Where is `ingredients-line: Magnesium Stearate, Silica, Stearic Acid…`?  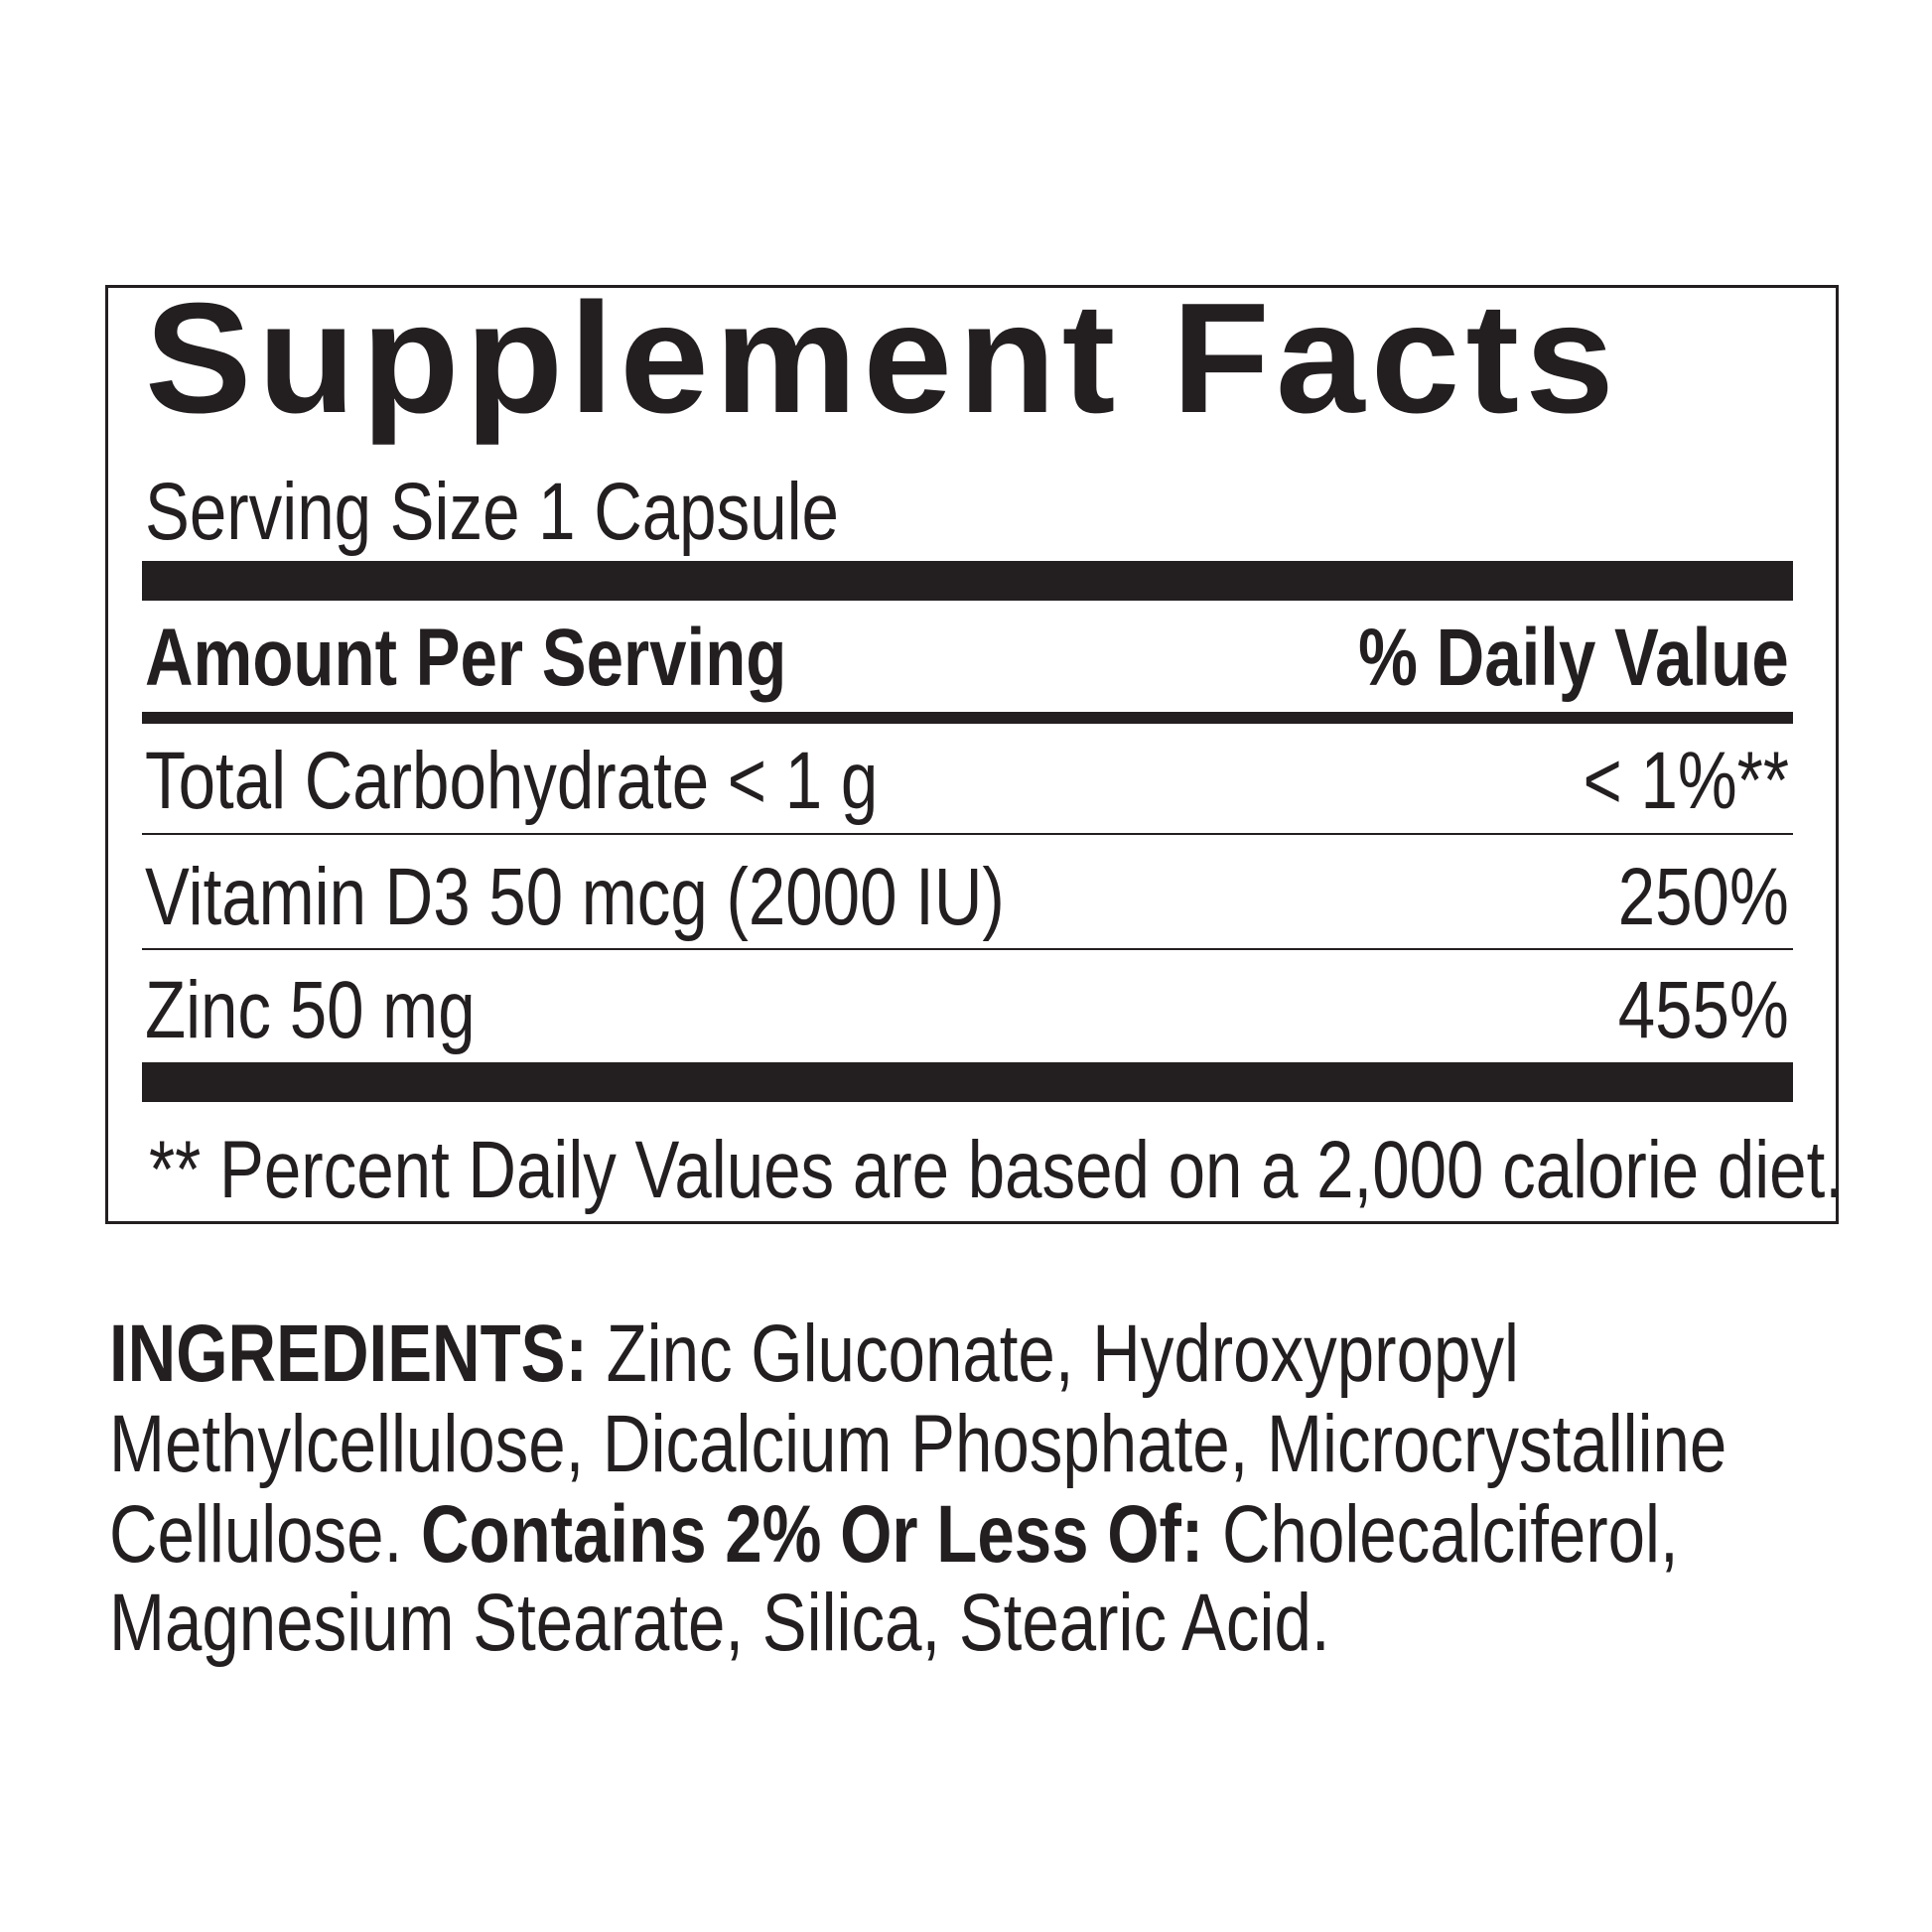
ingredients-line: Magnesium Stearate, Silica, Stearic Acid… is located at coordinates (719, 1623).